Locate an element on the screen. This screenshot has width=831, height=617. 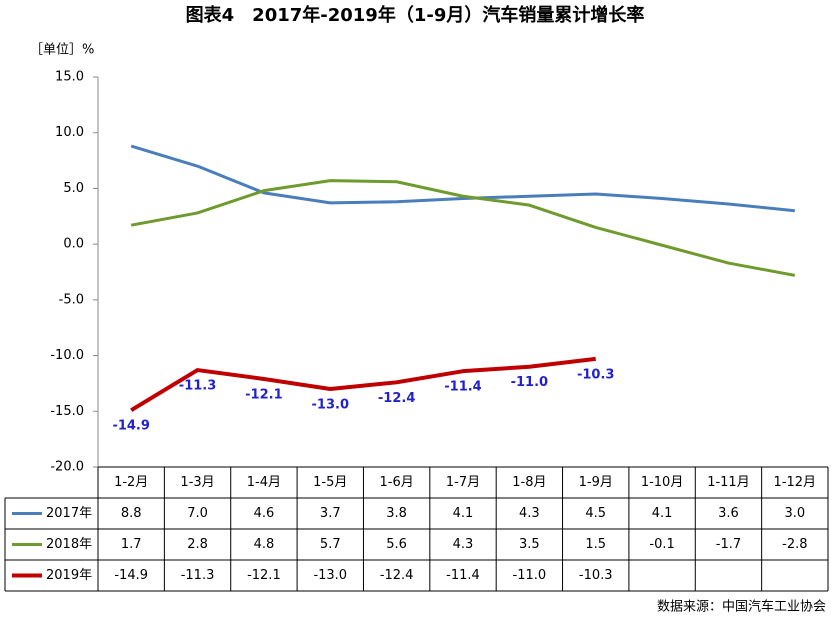
x-tick-label: 1-3月 is located at coordinates (197, 482).